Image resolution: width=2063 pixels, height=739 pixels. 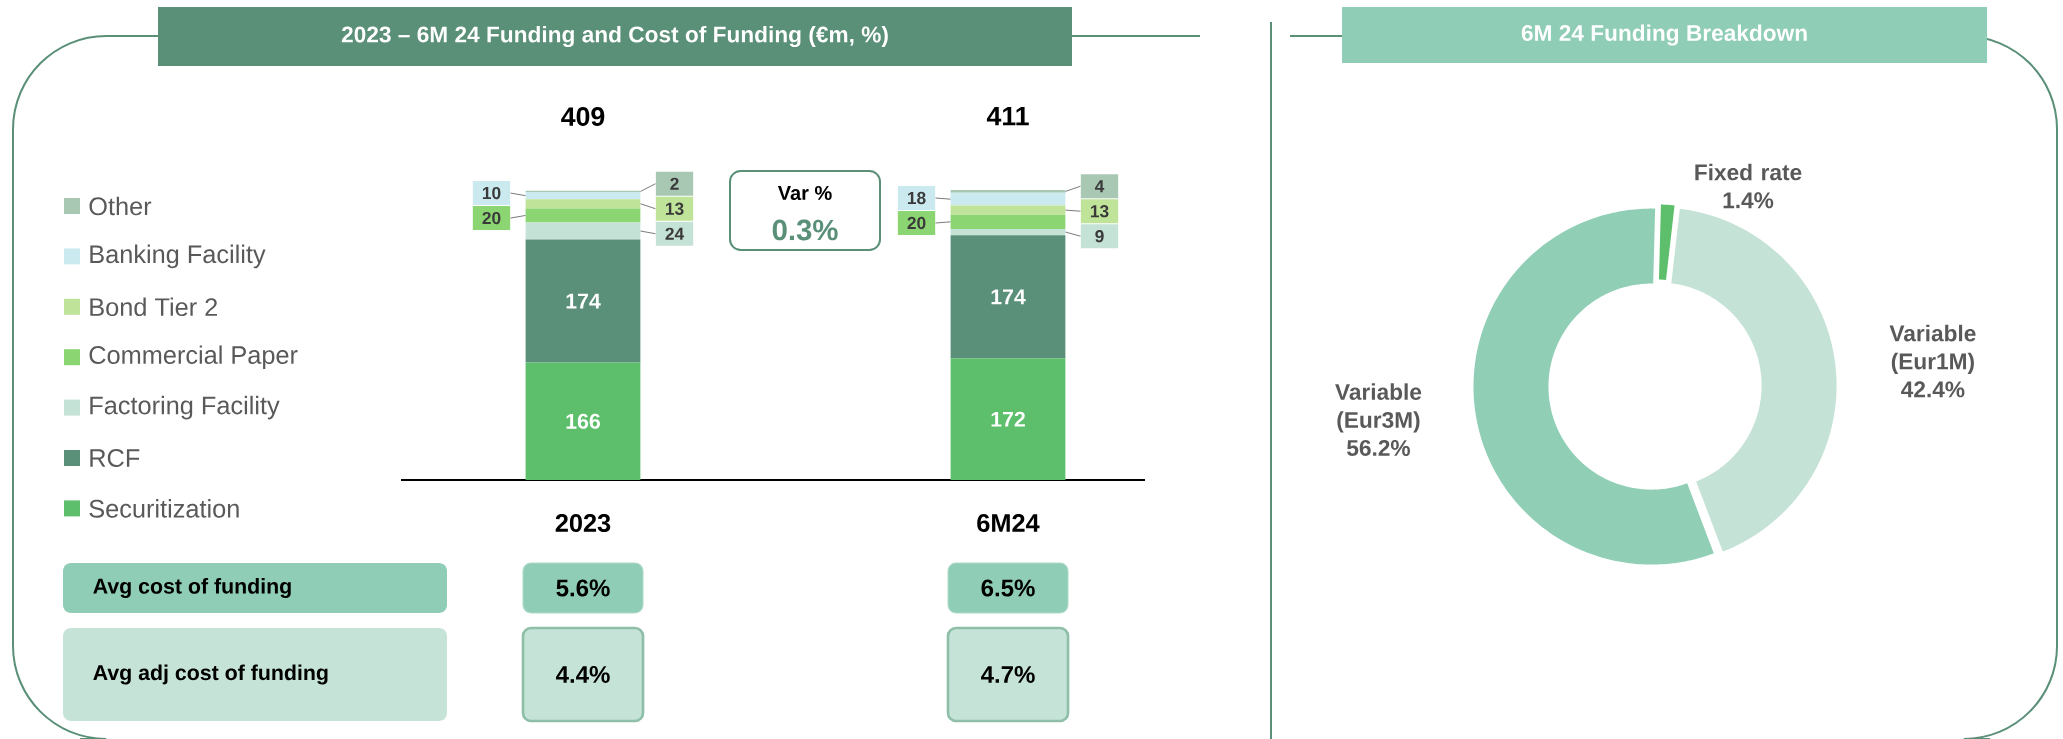 What do you see at coordinates (583, 674) in the screenshot?
I see `text: 4.4%` at bounding box center [583, 674].